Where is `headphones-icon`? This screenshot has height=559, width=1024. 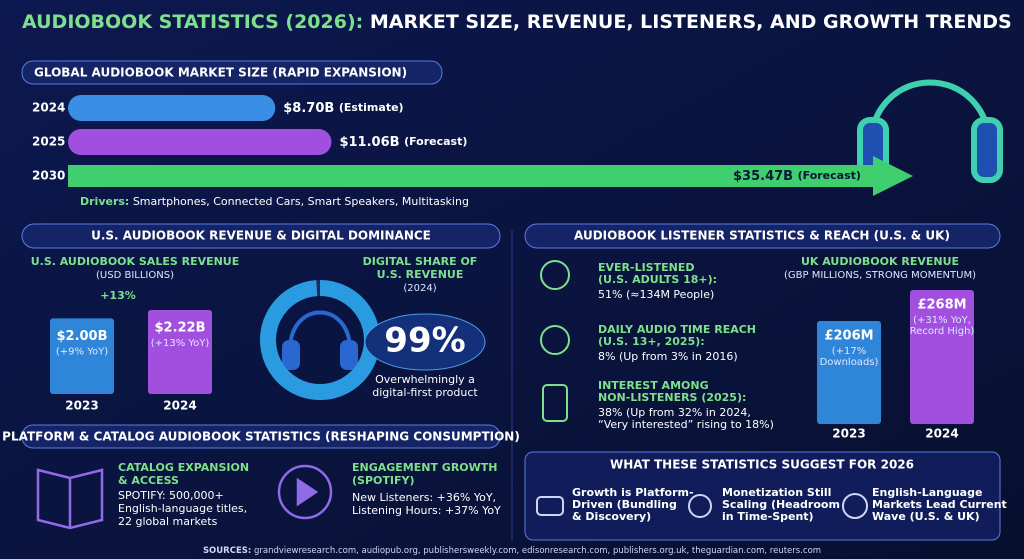
headphones-icon is located at coordinates (320, 340).